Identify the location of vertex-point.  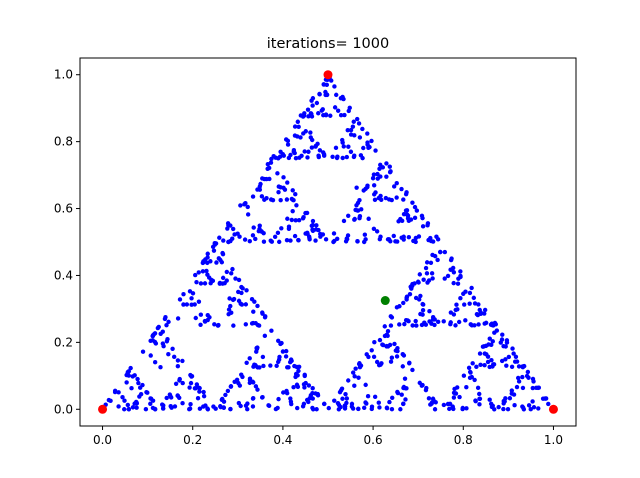
(553, 409).